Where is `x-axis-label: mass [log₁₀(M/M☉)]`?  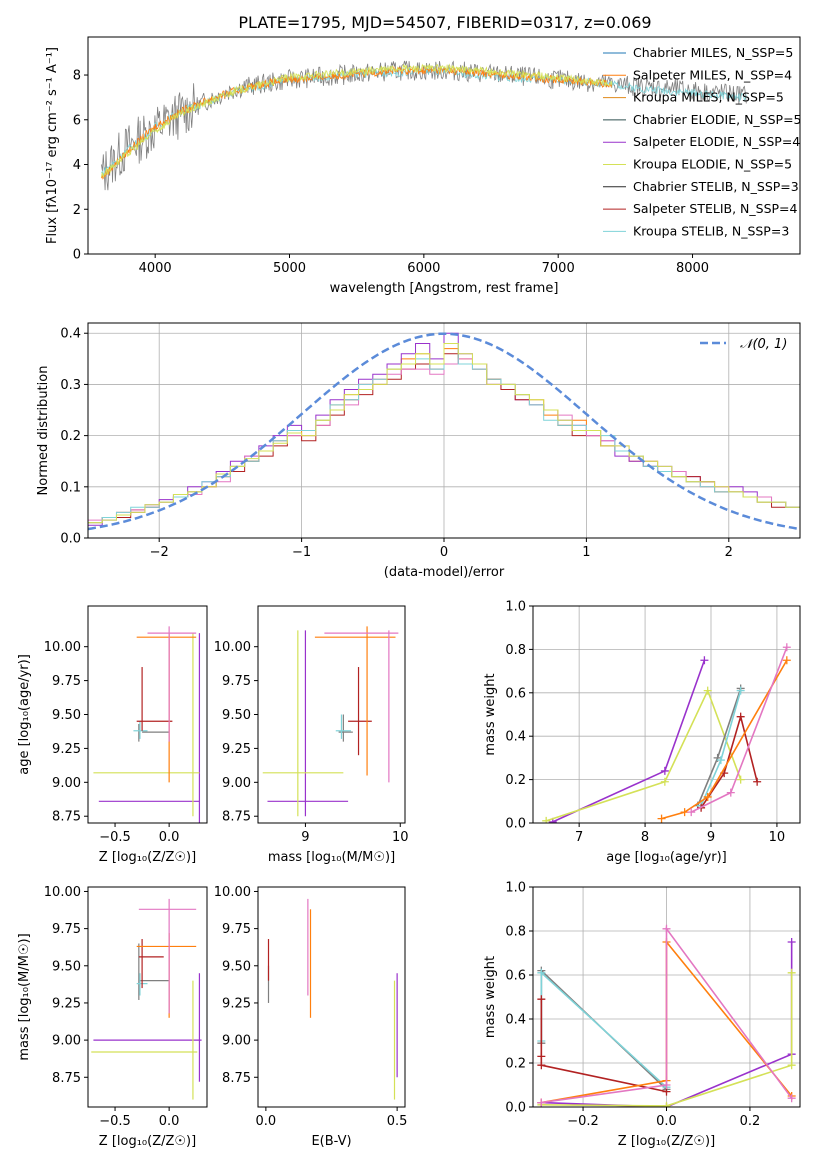
x-axis-label: mass [log₁₀(M/M☉)] is located at coordinates (331, 857).